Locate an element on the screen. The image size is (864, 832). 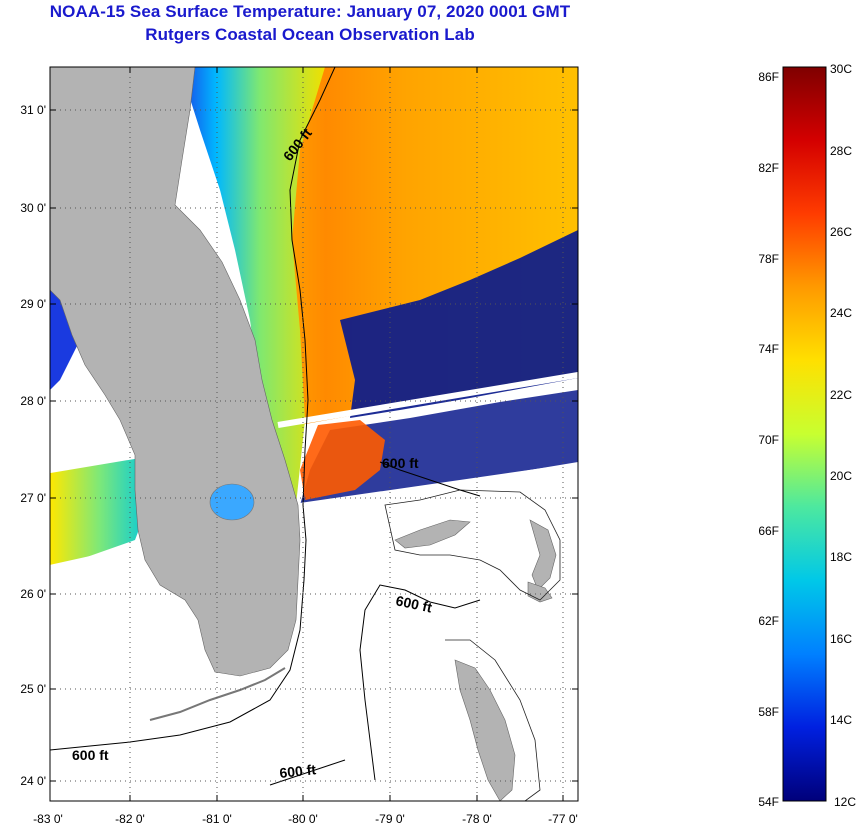
sst-shelf-water is located at coordinates (252, 286).